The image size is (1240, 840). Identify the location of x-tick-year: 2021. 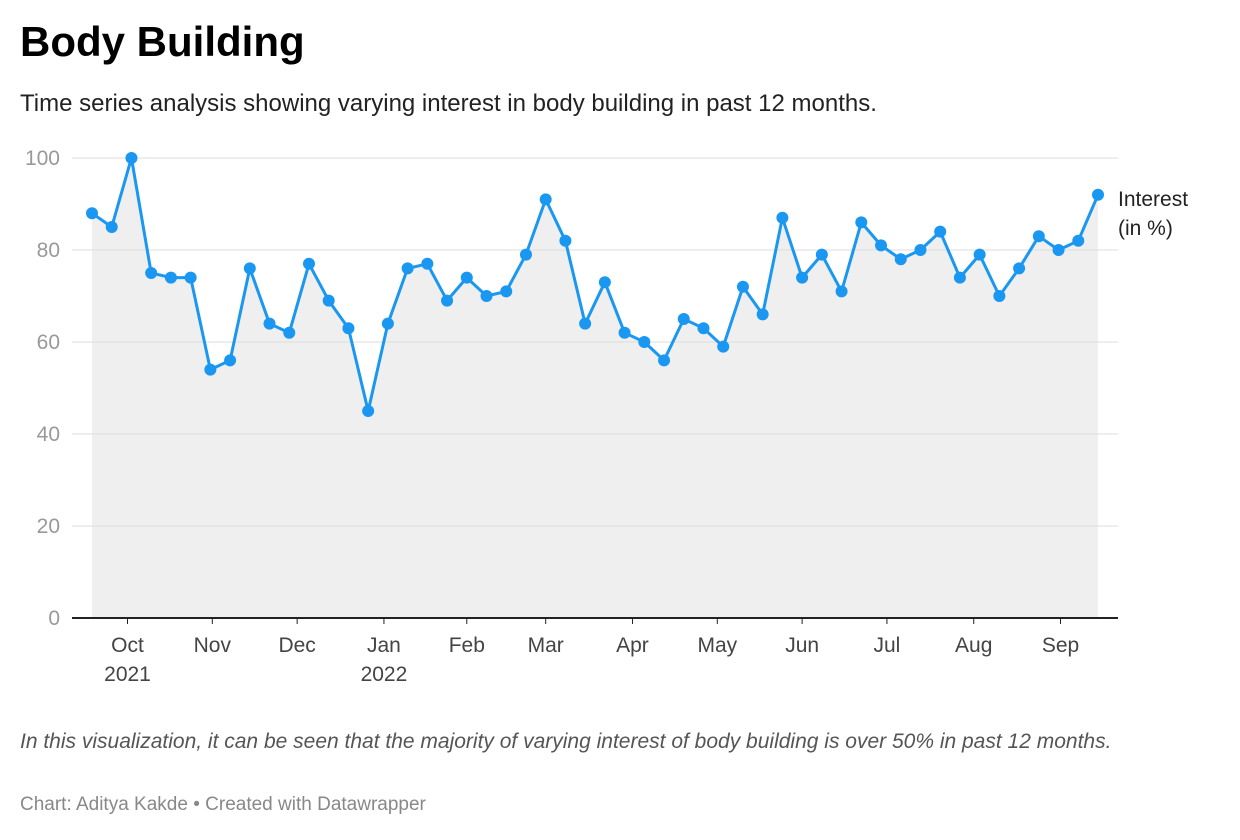
(127, 674).